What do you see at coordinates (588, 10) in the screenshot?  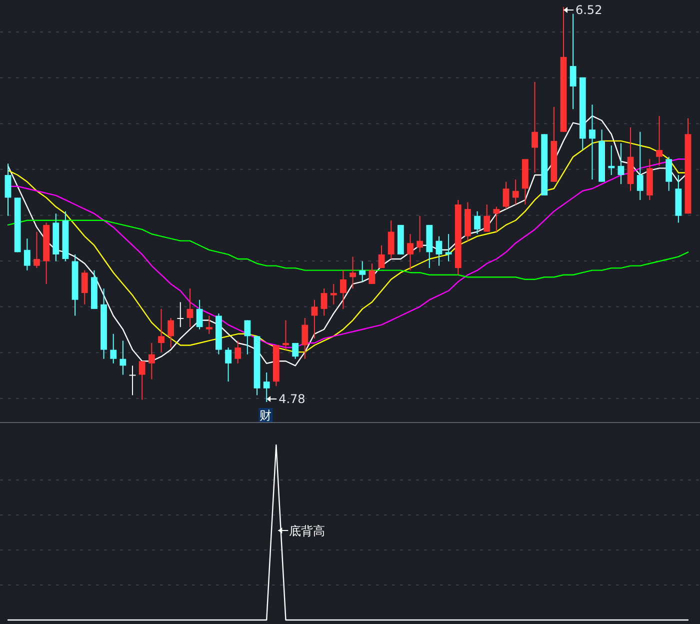 I see `annotation: 6.52` at bounding box center [588, 10].